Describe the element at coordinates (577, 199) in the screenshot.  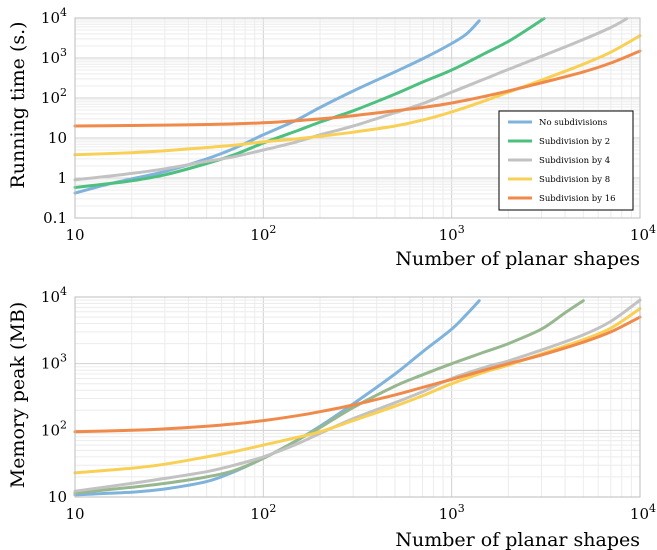
I see `legend-label: Subdivision by 16` at that location.